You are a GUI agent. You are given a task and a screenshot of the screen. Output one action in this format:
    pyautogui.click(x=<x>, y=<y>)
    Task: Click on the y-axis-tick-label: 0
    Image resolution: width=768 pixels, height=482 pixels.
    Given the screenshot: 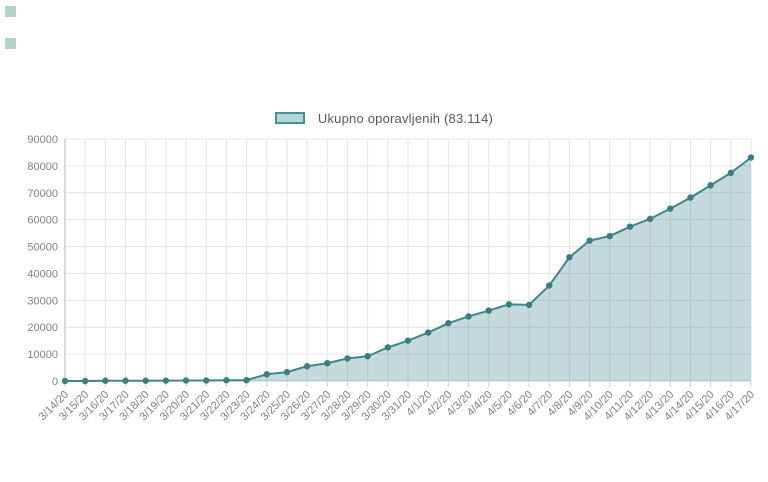 What is the action you would take?
    pyautogui.click(x=55, y=382)
    